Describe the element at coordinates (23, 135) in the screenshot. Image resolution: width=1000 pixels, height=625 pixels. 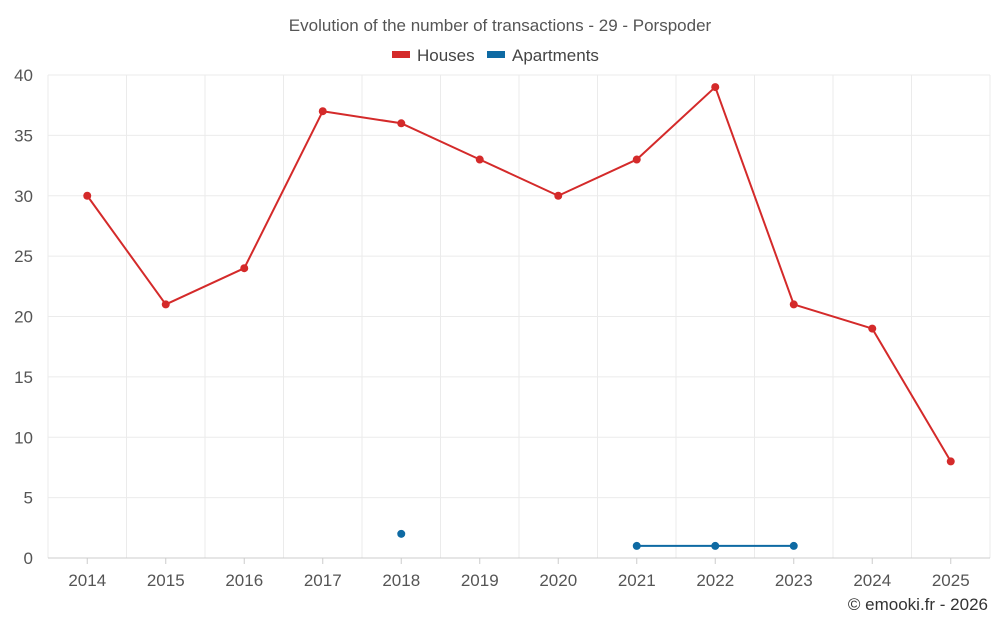
I see `y-tick-label: 35` at that location.